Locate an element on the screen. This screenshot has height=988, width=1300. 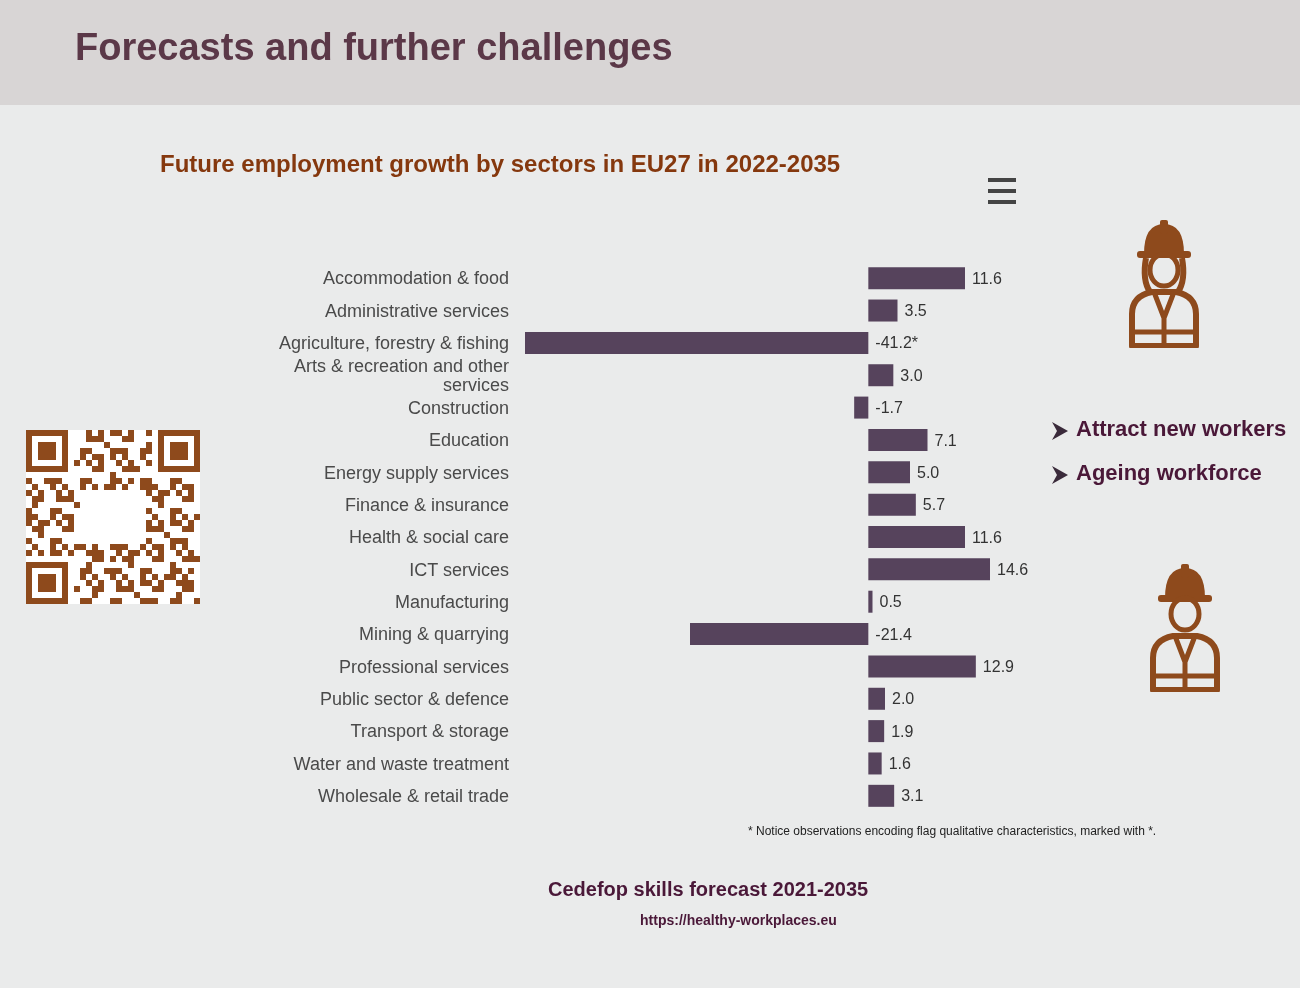
chart-title: Forecasts and further challenges is located at coordinates (374, 47).